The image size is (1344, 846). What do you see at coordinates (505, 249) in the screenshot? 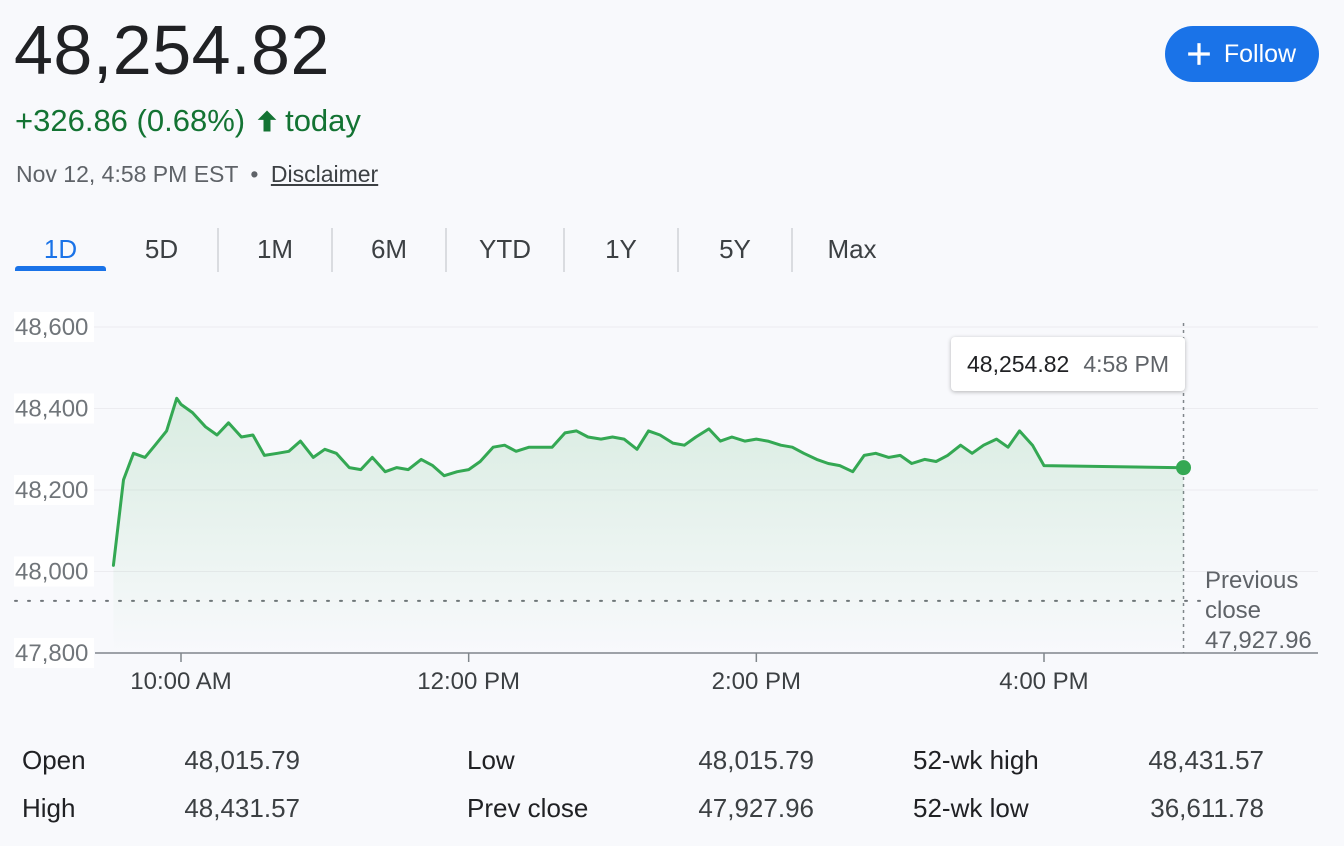
I see `tab-ytd: YTD` at bounding box center [505, 249].